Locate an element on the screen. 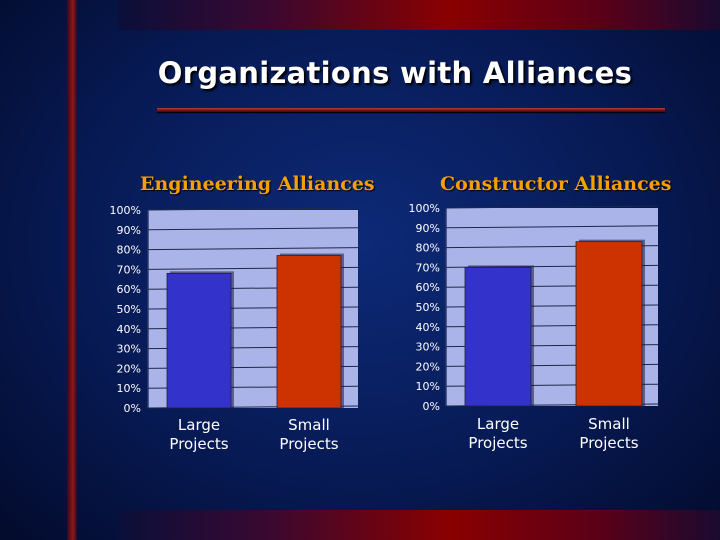 The image size is (720, 540). chart-title-constructor: Constructor Alliances is located at coordinates (556, 184).